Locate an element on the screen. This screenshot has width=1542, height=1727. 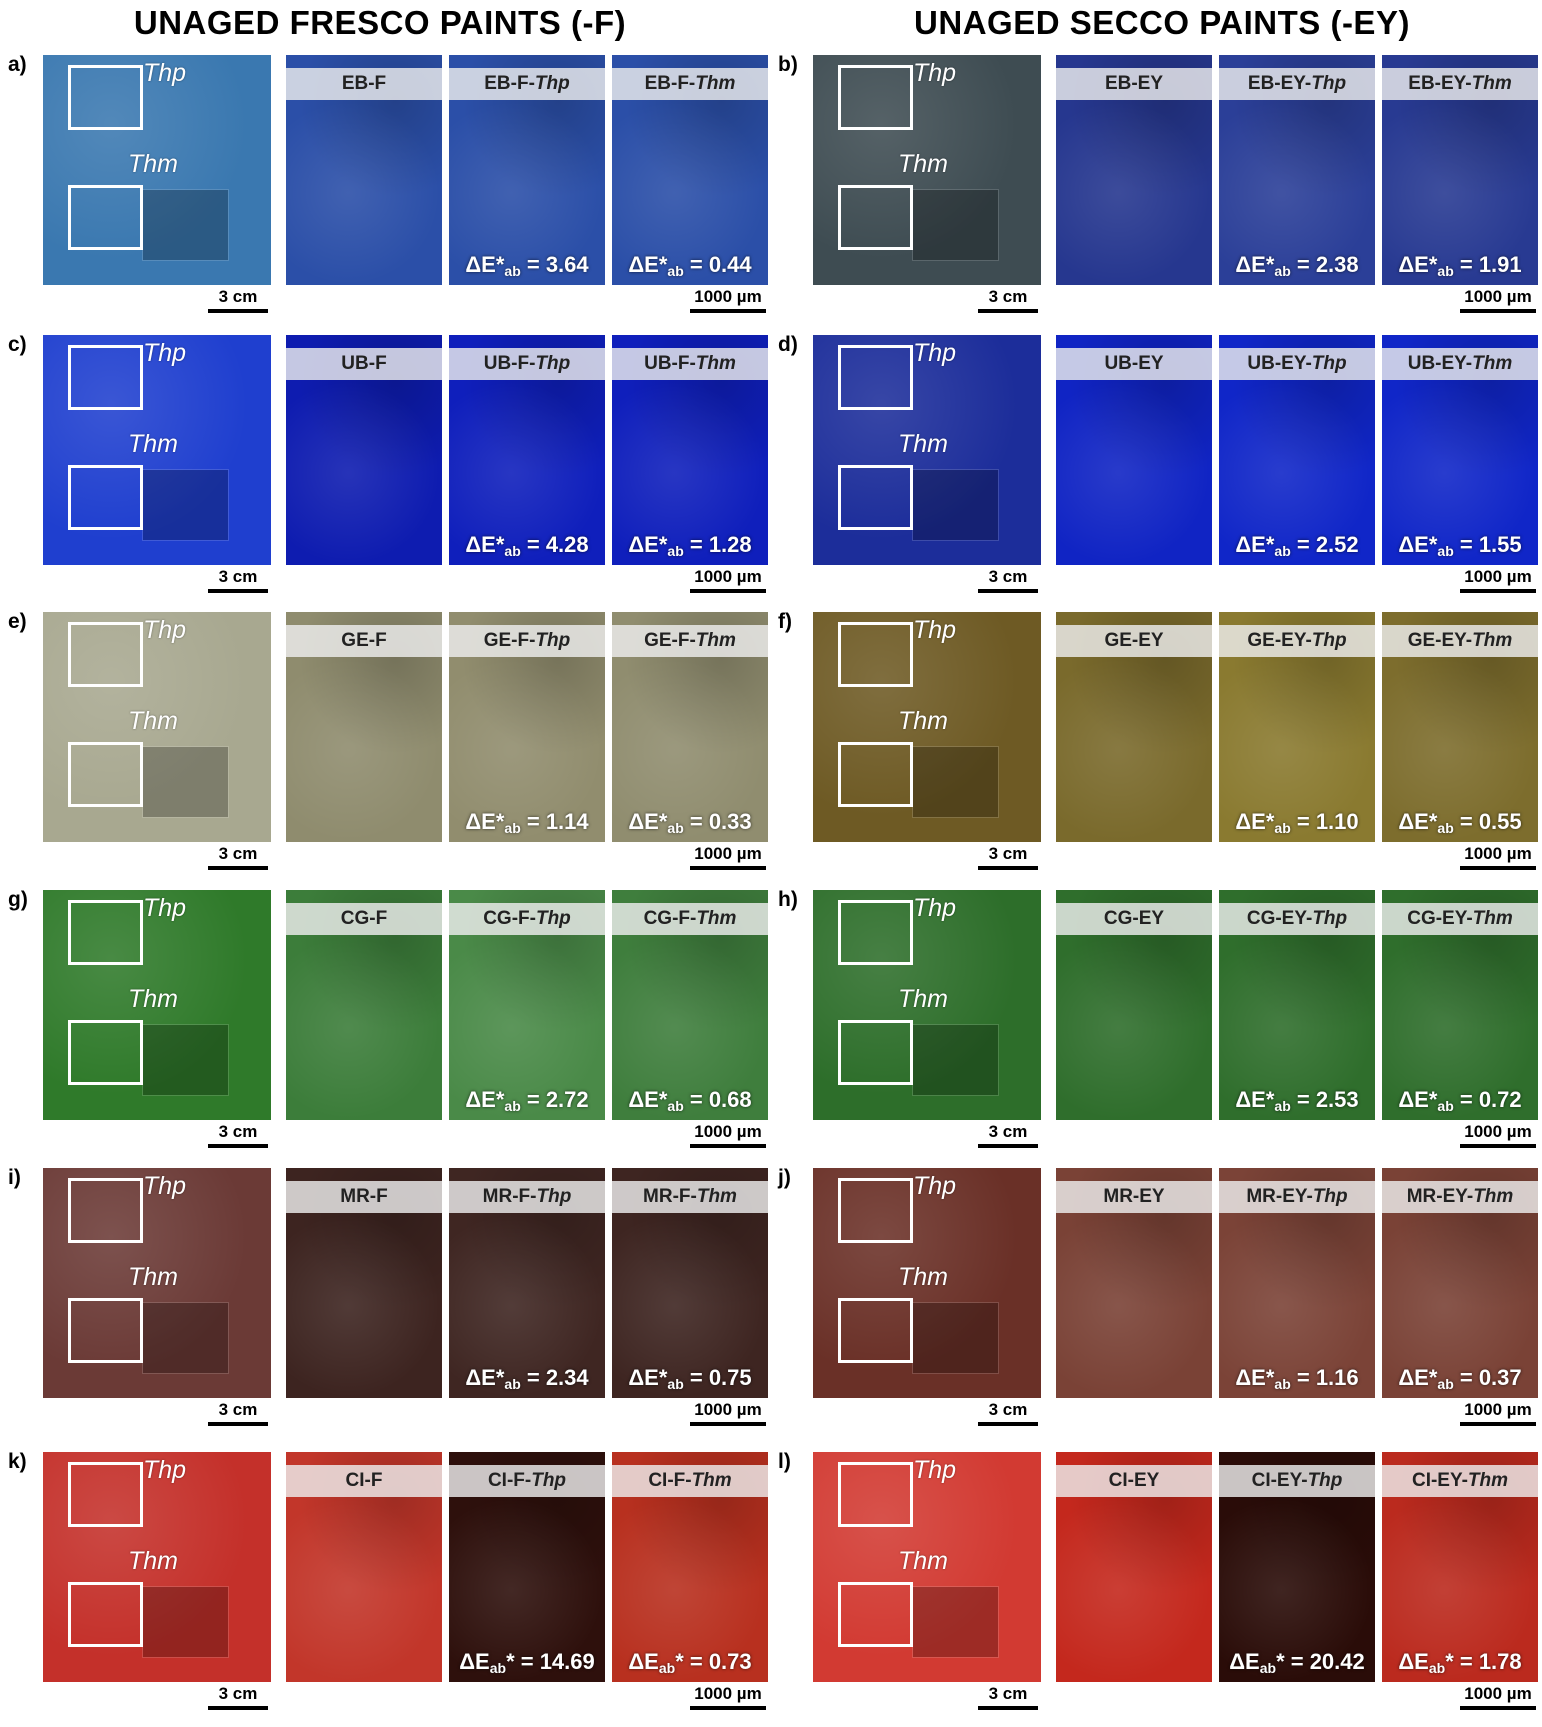
micrograph-header-text: GE-EY is located at coordinates (1134, 640).